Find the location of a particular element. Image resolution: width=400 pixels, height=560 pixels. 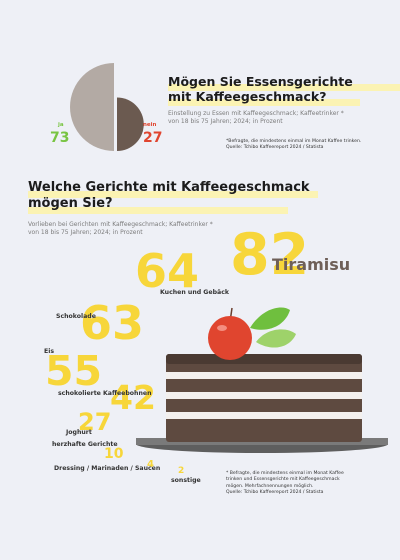

category-label: herzhafte Gerichte is located at coordinates (85, 444).